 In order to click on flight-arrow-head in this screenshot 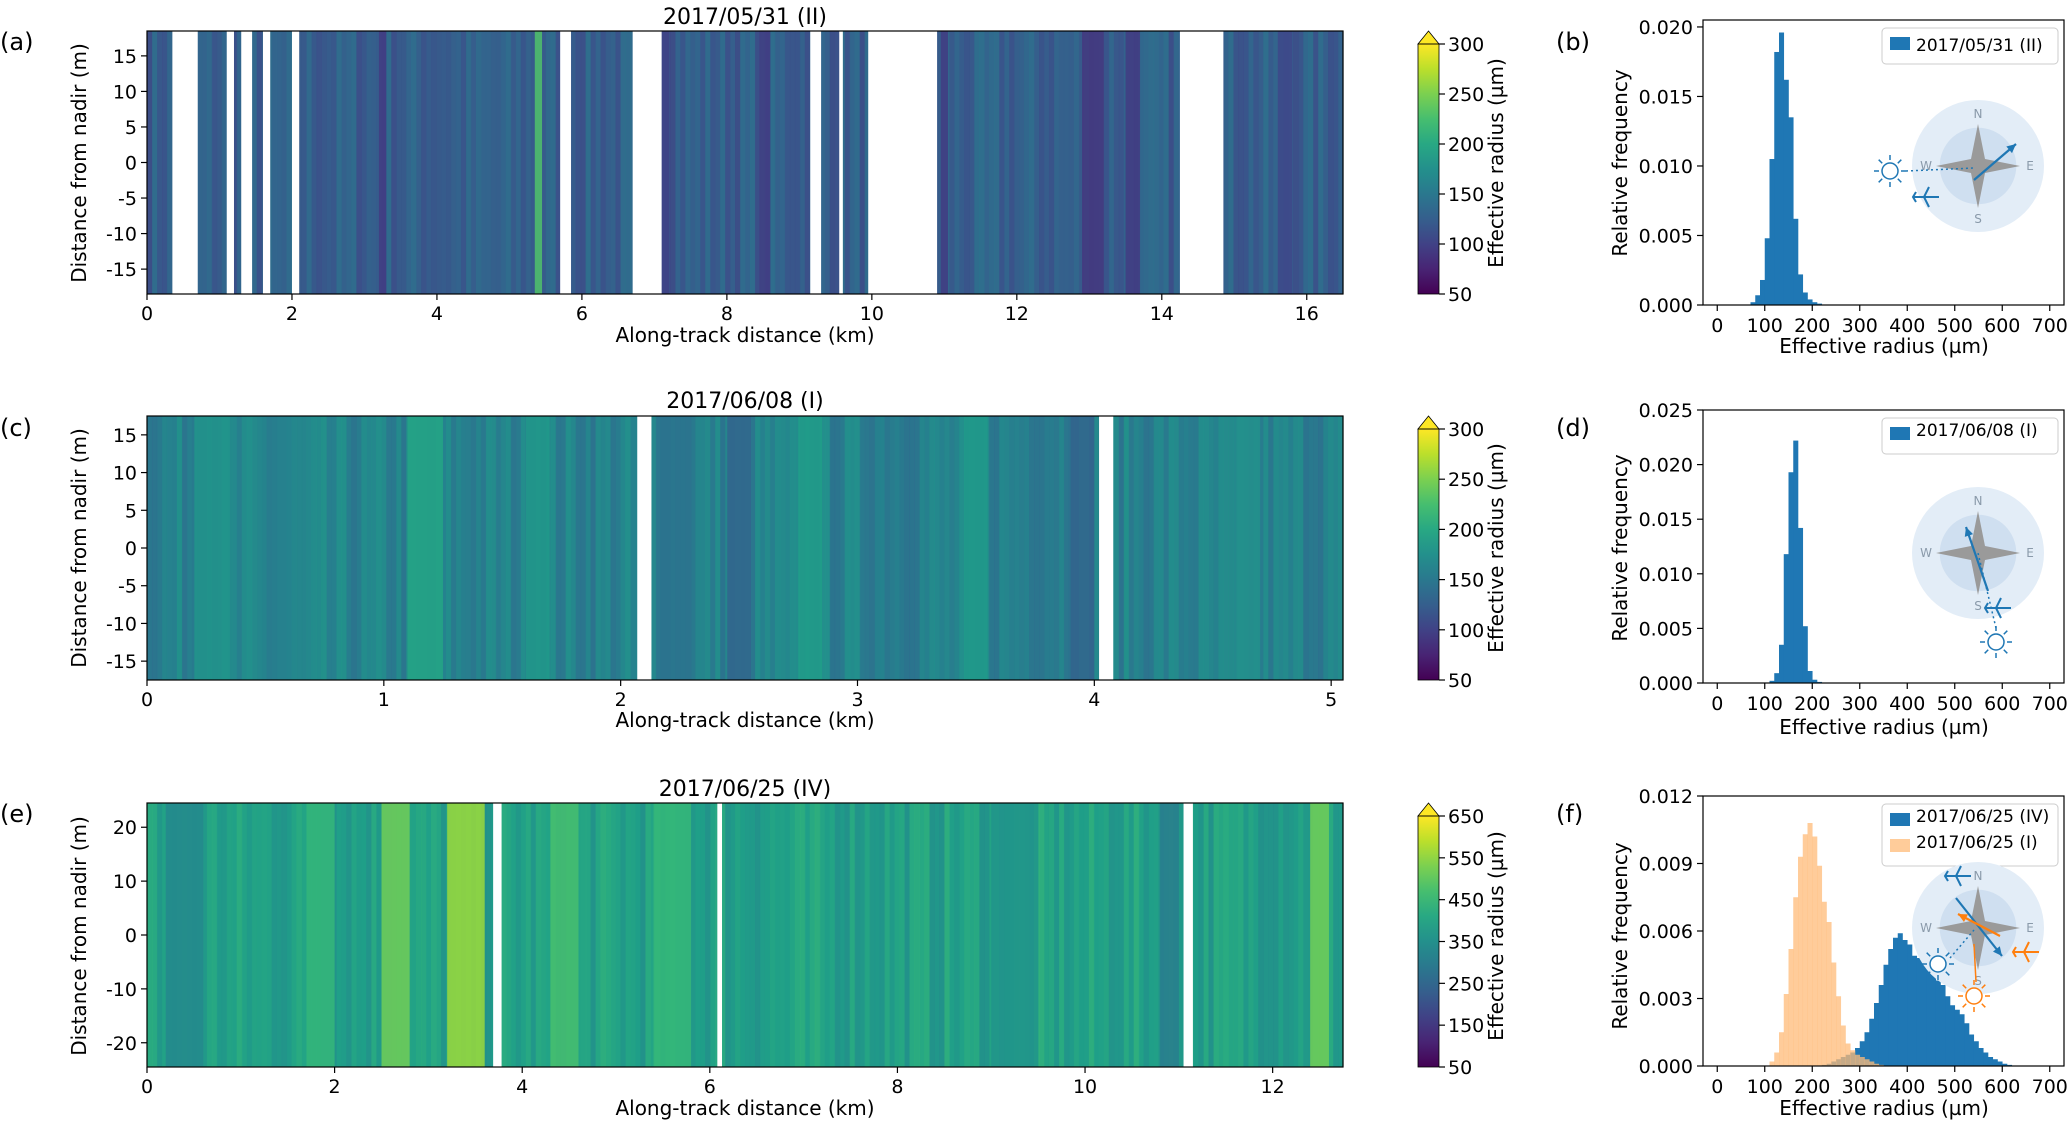, I will do `click(1969, 532)`.